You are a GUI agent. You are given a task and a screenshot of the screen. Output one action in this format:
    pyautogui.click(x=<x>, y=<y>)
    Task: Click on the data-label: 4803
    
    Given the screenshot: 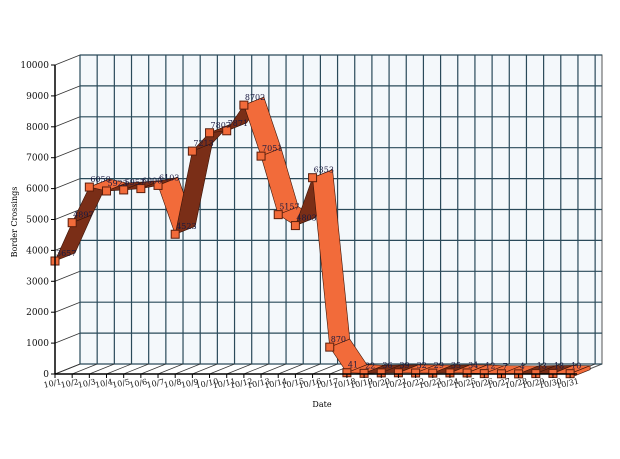 What is the action you would take?
    pyautogui.click(x=306, y=218)
    